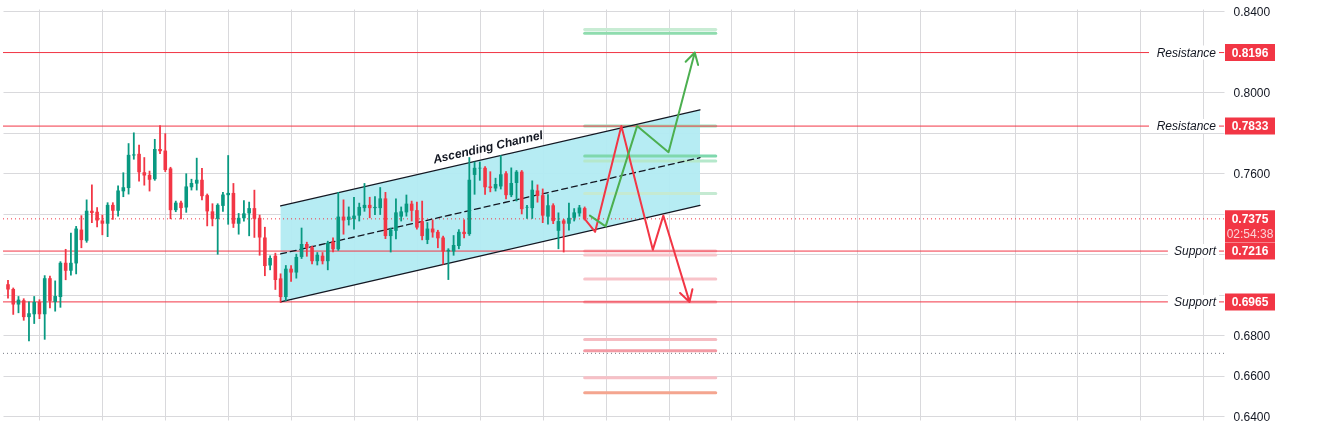  What do you see at coordinates (1250, 126) in the screenshot?
I see `y-tick-label: 0.7833` at bounding box center [1250, 126].